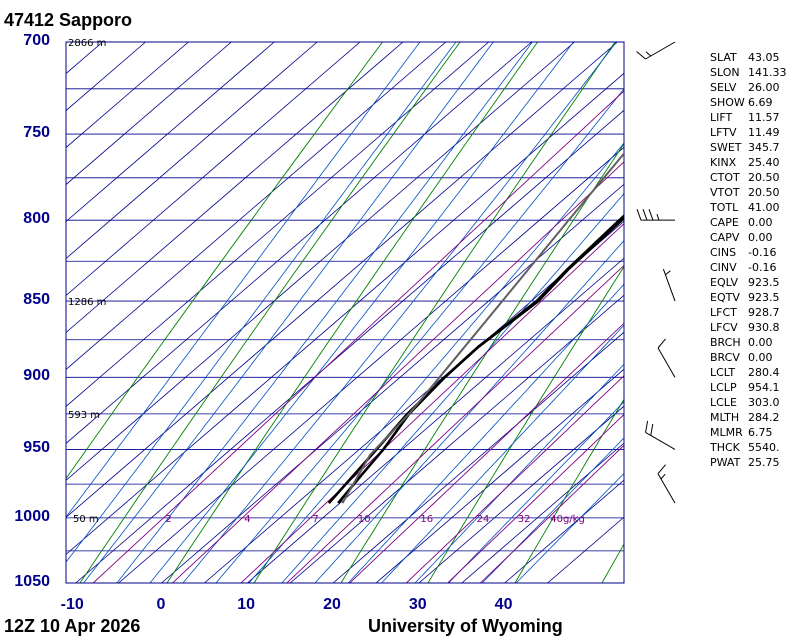 This screenshot has width=800, height=640. I want to click on index-value: 954.1, so click(764, 387).